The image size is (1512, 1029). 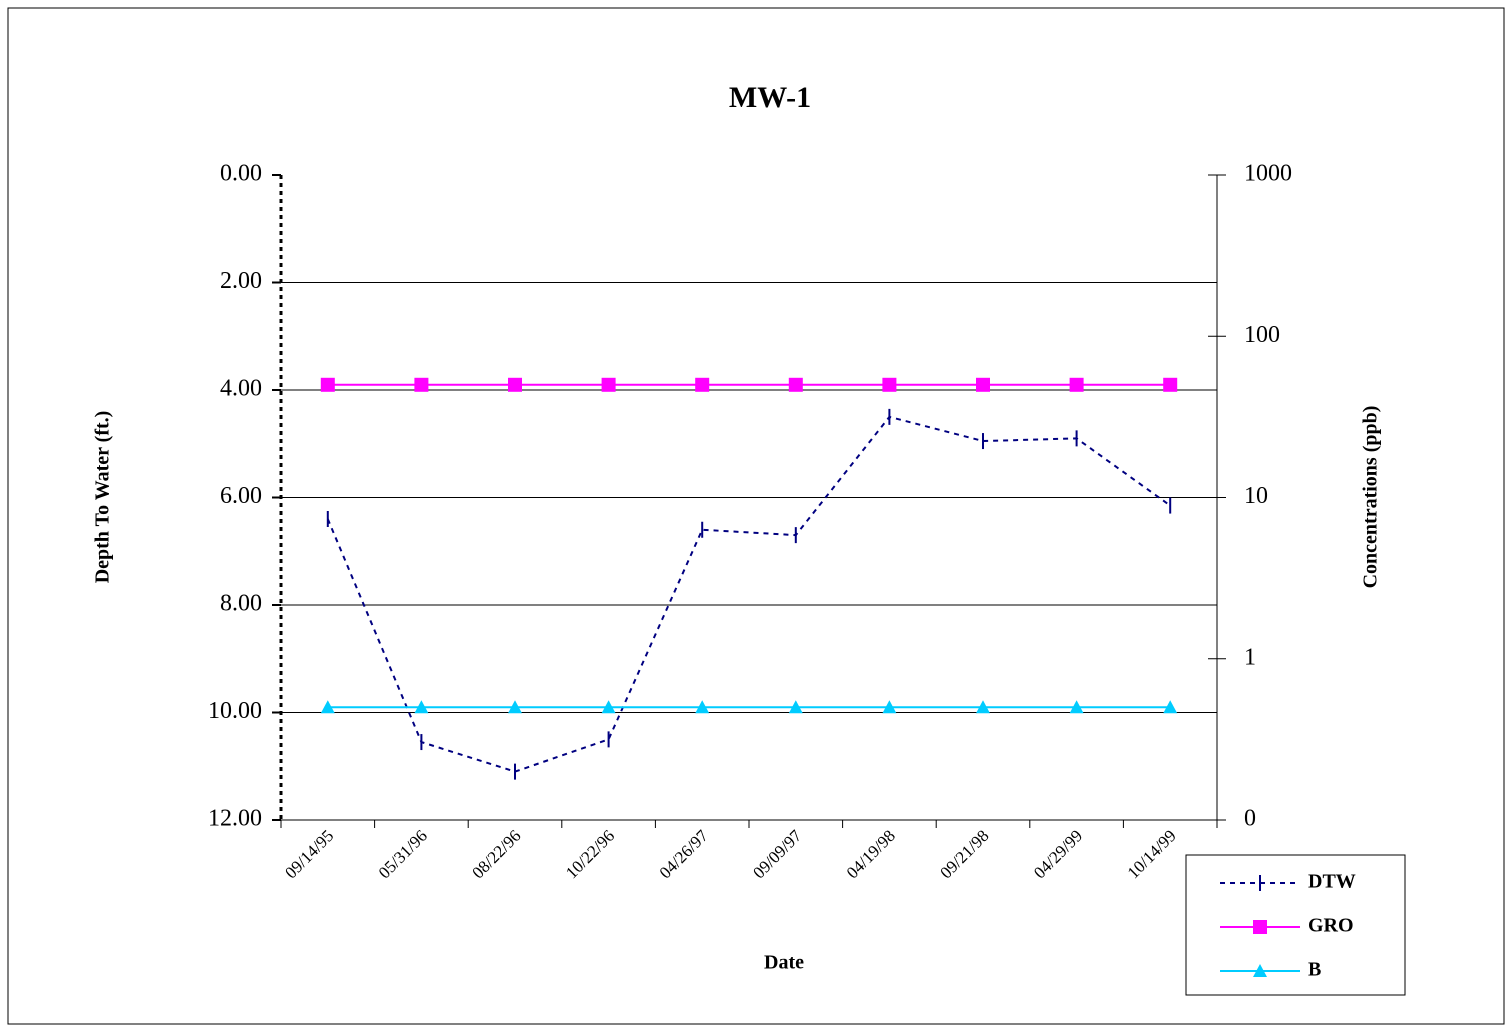 I want to click on y2-tick-label: 100, so click(x=1262, y=335).